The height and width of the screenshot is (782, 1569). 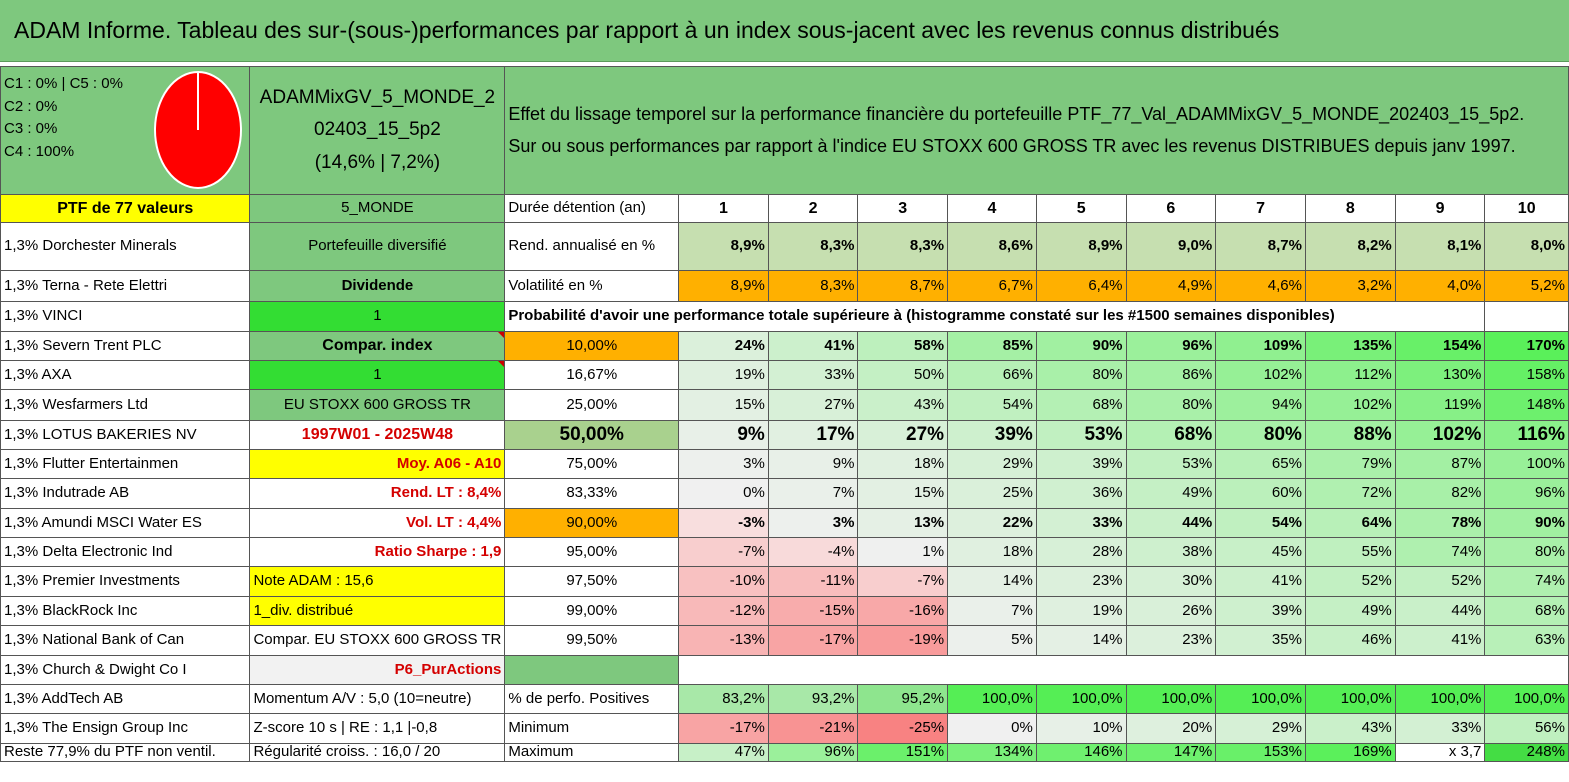 I want to click on proba-value: 22%, so click(x=992, y=523).